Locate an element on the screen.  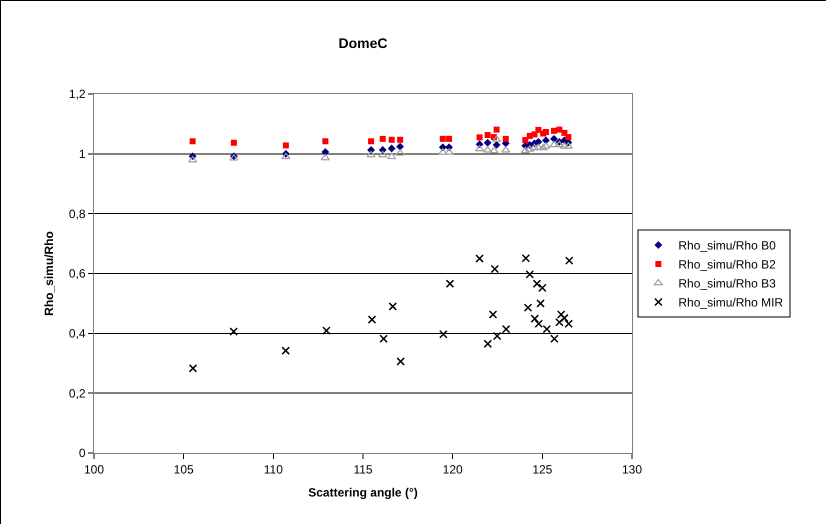
y-tick-label: 0,6 is located at coordinates (77, 273).